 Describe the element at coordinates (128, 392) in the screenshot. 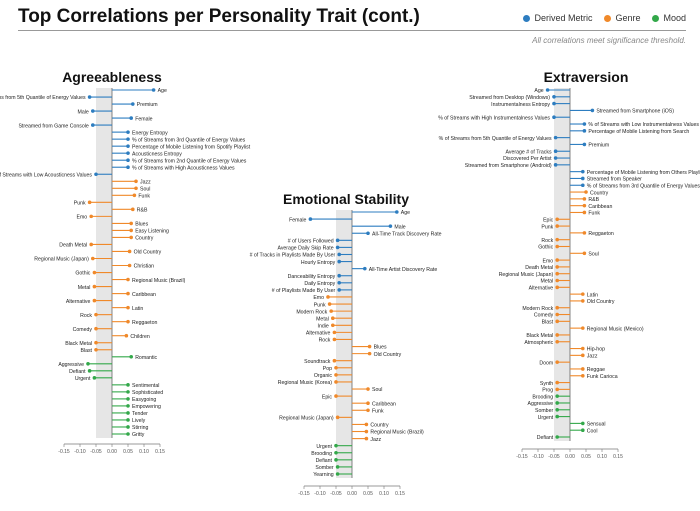

I see `point-sophisticated` at that location.